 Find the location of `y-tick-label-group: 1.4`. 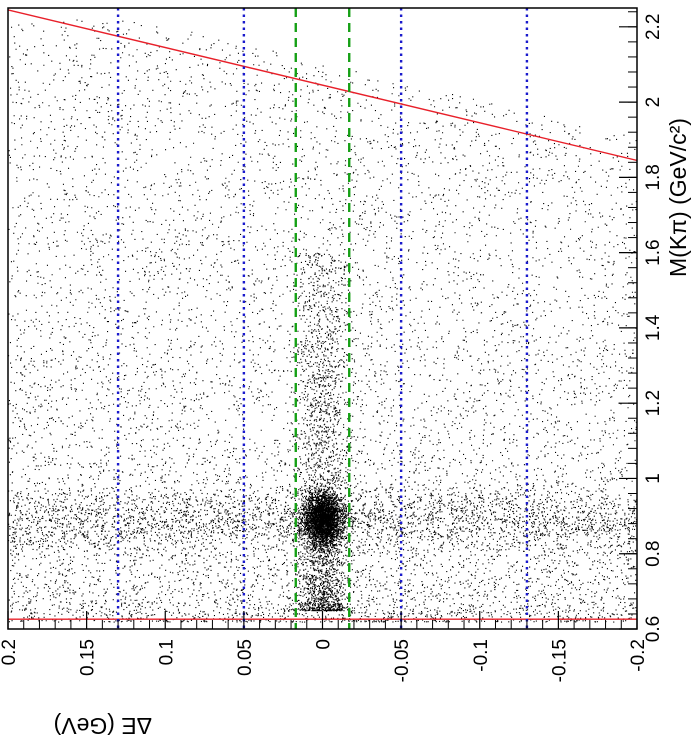

y-tick-label-group: 1.4 is located at coordinates (653, 327).